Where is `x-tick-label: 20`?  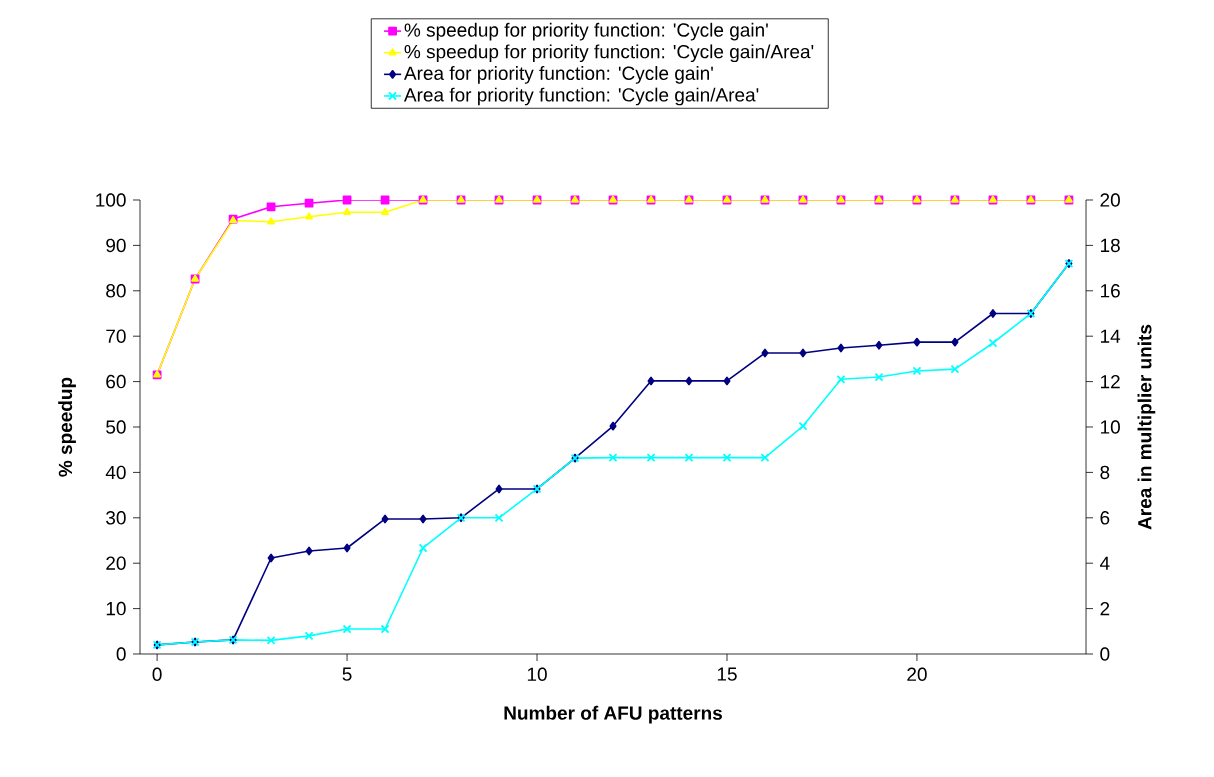 x-tick-label: 20 is located at coordinates (917, 674).